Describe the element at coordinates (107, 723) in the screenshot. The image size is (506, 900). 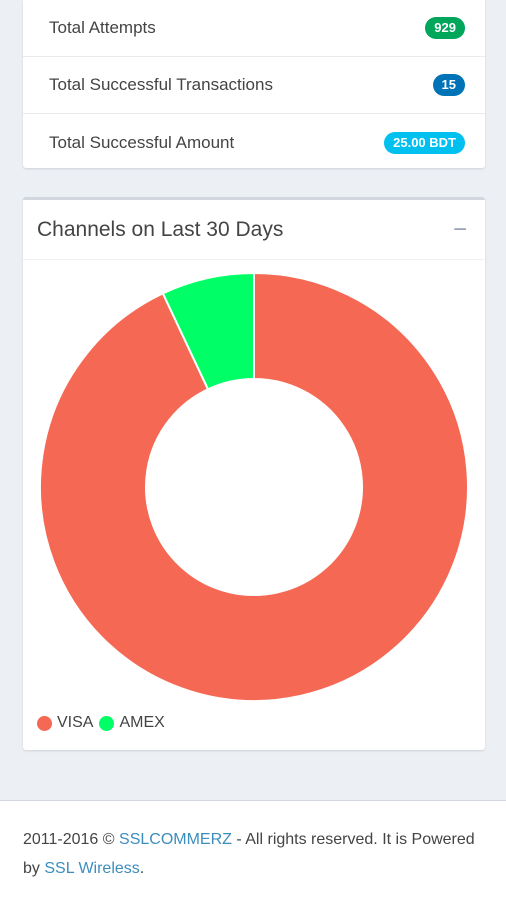
I see `legend-swatch-amex` at that location.